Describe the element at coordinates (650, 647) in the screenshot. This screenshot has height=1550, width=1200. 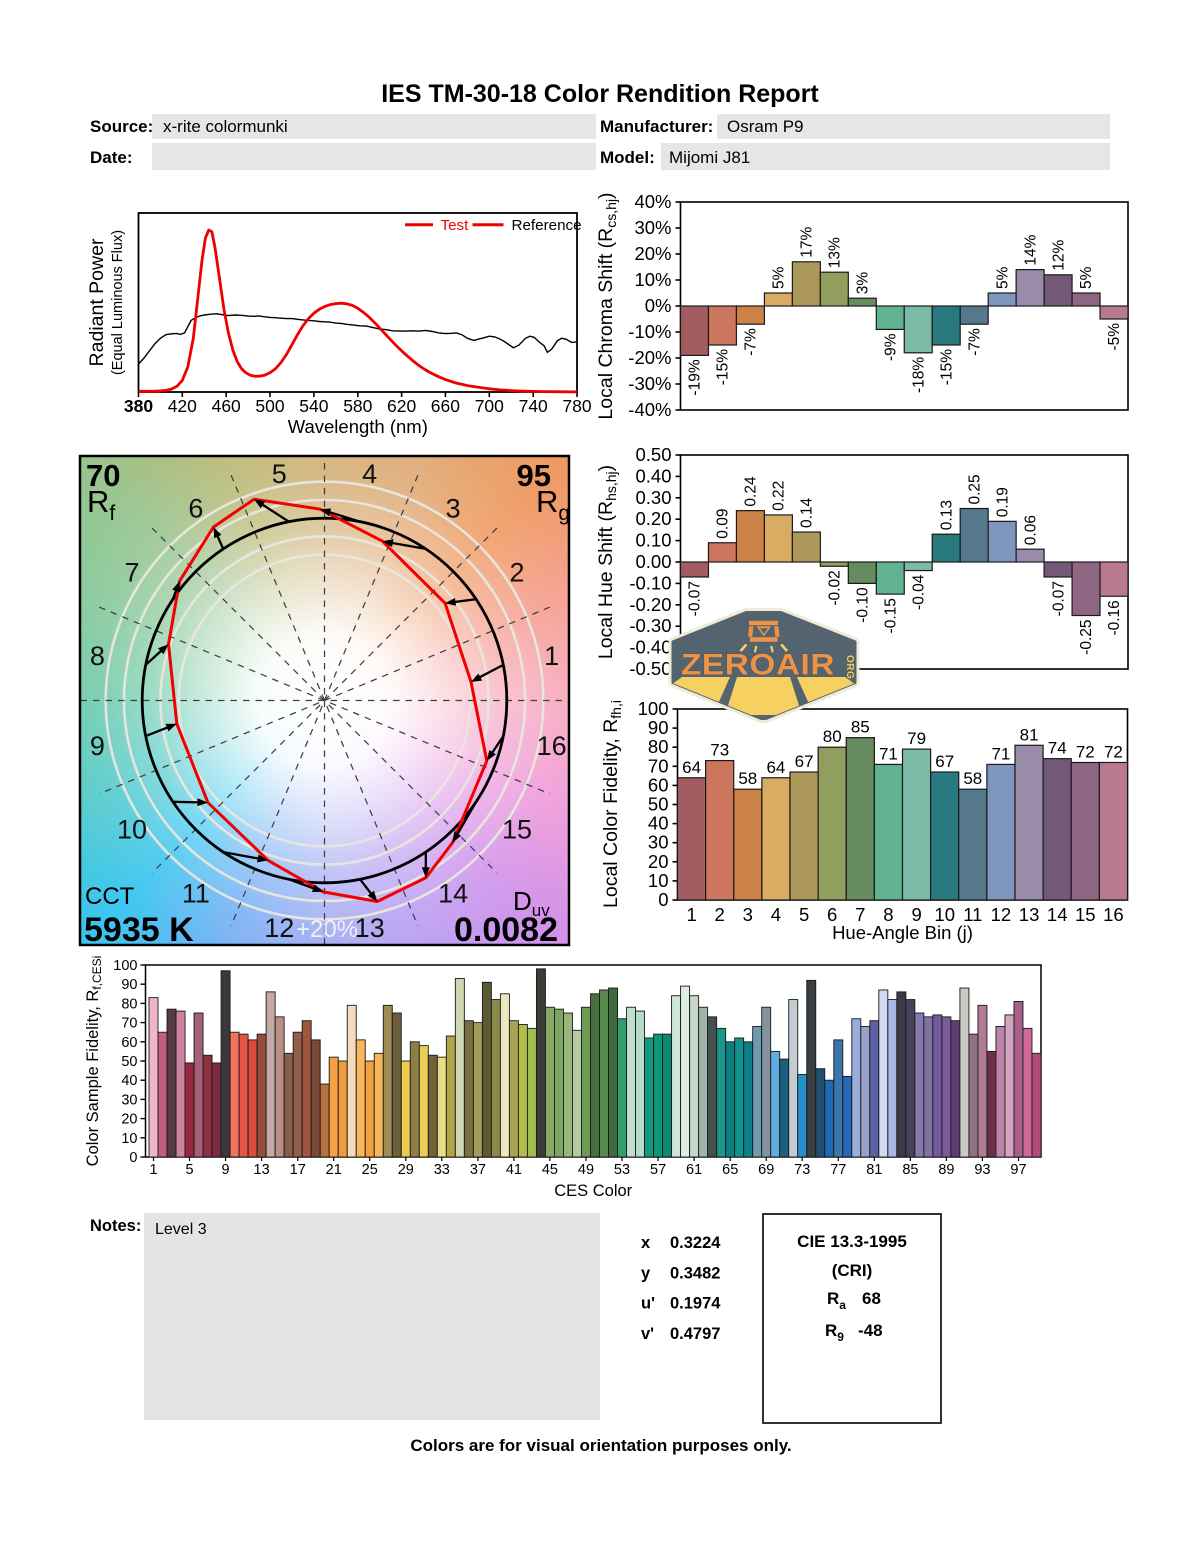
I see `svg-text: -0.40` at that location.